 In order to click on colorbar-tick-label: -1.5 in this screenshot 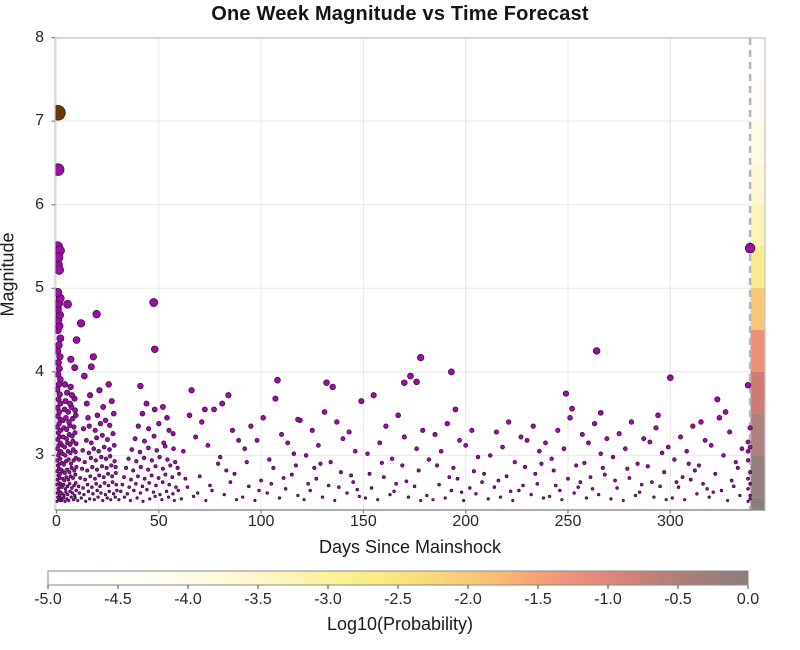, I will do `click(538, 599)`.